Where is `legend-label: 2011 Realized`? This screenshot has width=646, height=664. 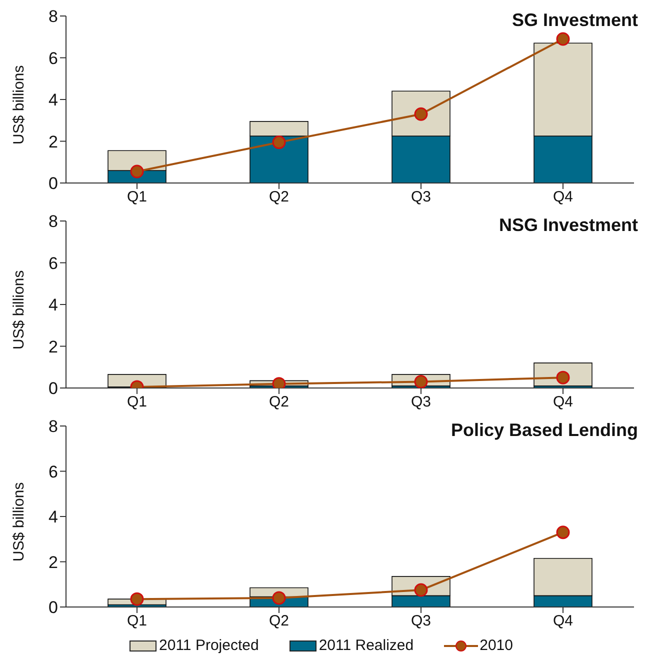 legend-label: 2011 Realized is located at coordinates (366, 645).